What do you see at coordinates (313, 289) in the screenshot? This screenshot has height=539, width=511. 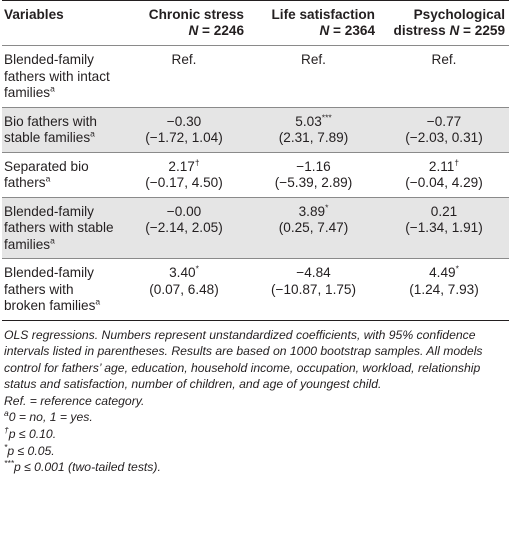 I see `table-cell: −4.84 (−10.87, 1.75)` at bounding box center [313, 289].